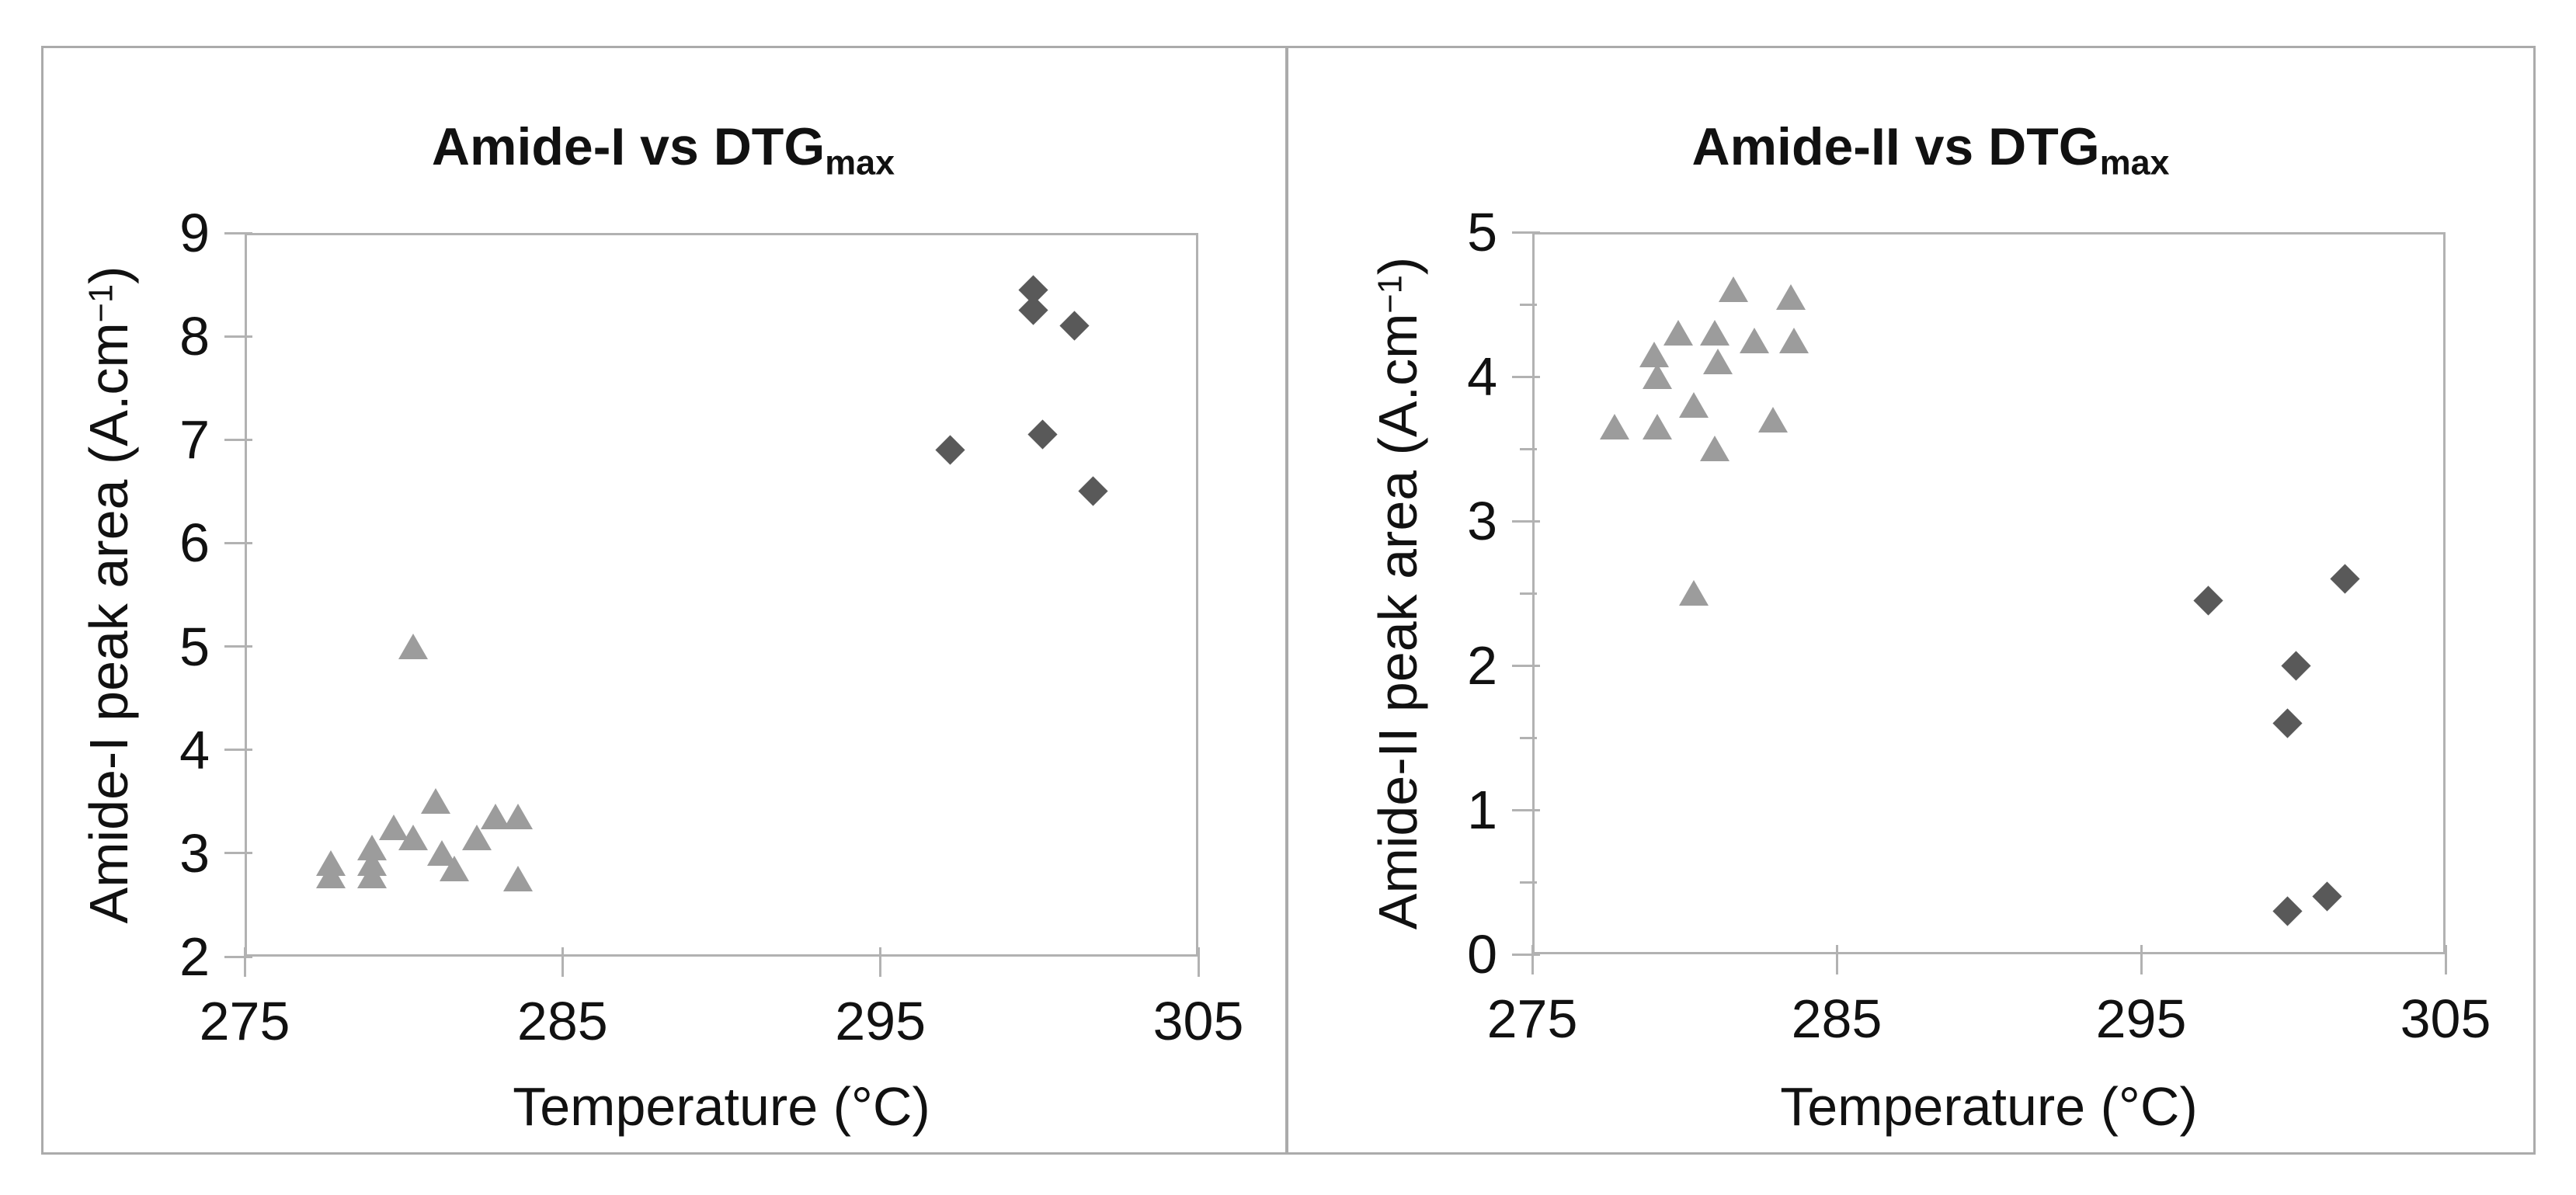 The height and width of the screenshot is (1195, 2576). What do you see at coordinates (1398, 621) in the screenshot?
I see `y-axis-label-text: Amide-II peak area (A.cm` at bounding box center [1398, 621].